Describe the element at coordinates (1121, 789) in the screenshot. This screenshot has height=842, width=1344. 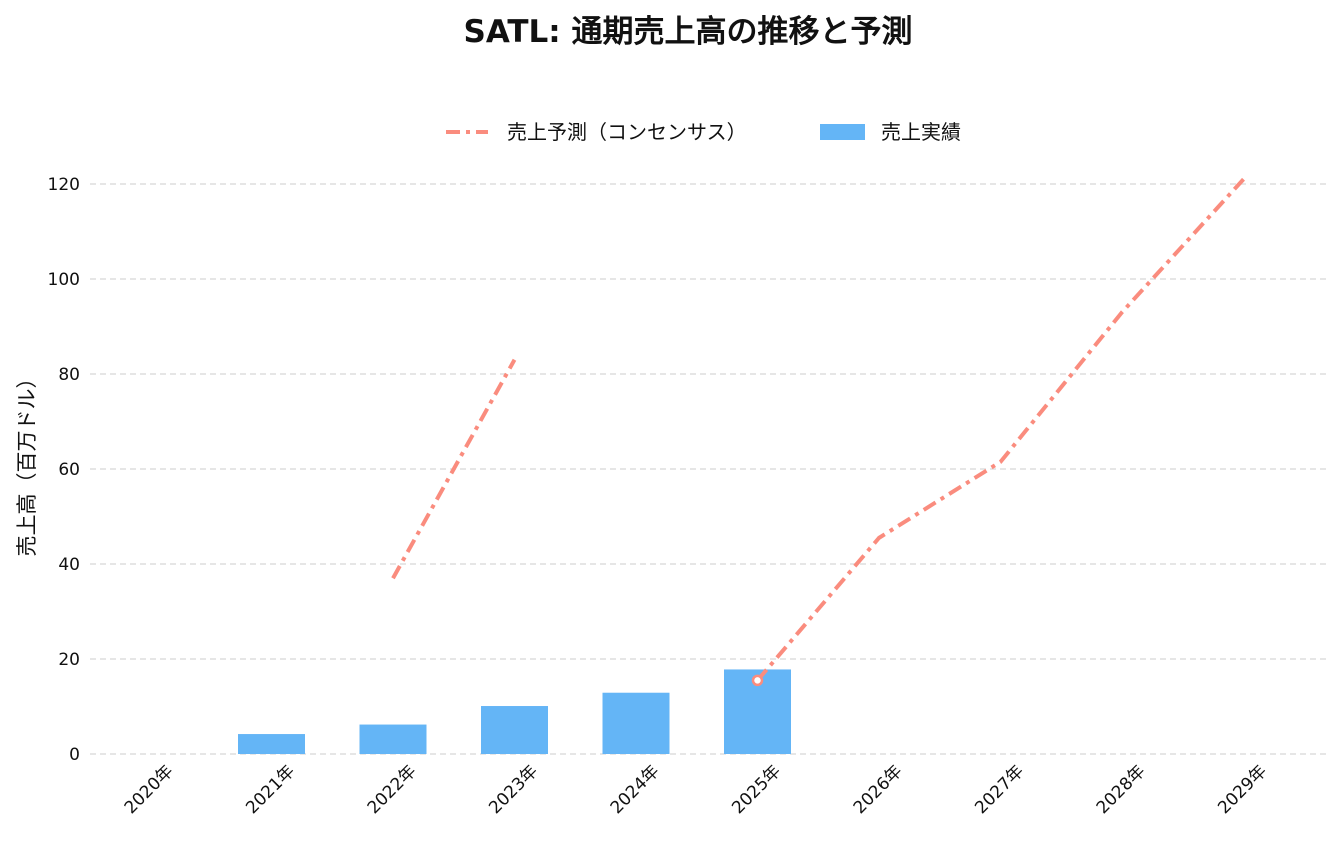
I see `x-tick-label: 2028年` at that location.